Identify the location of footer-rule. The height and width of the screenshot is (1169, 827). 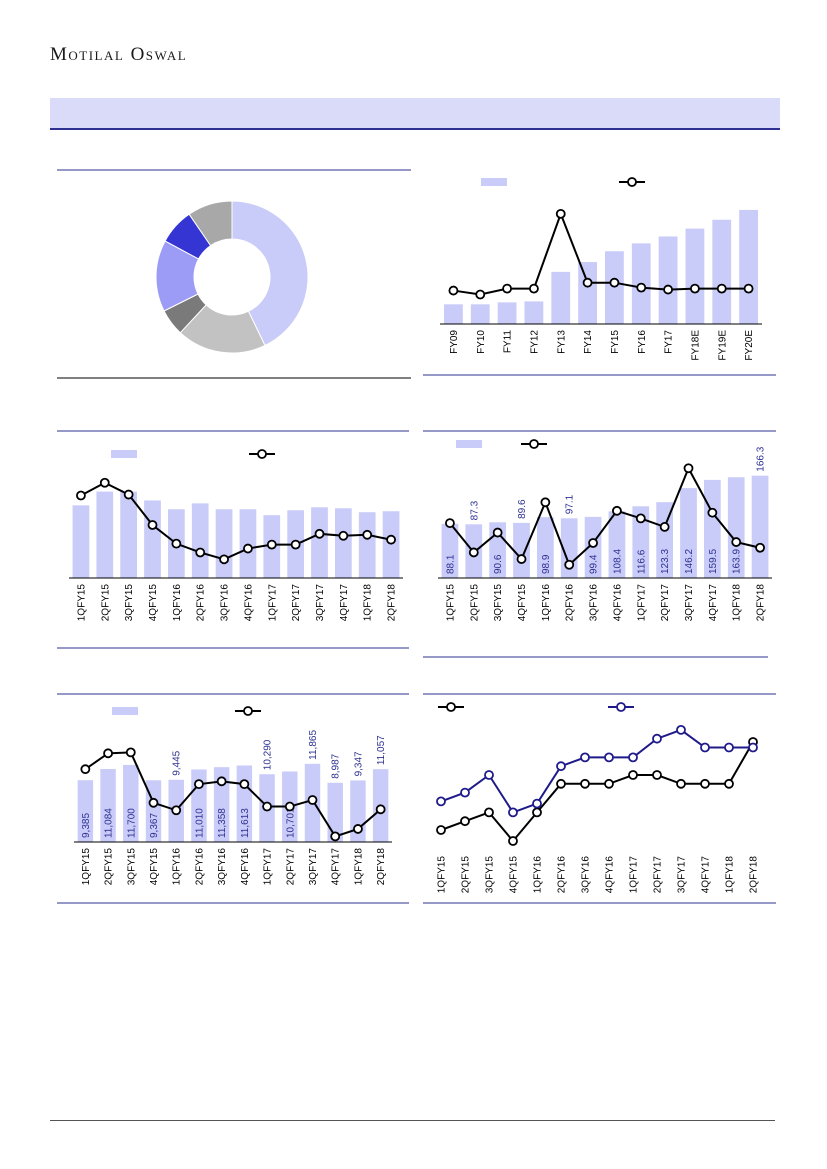
(412, 1120).